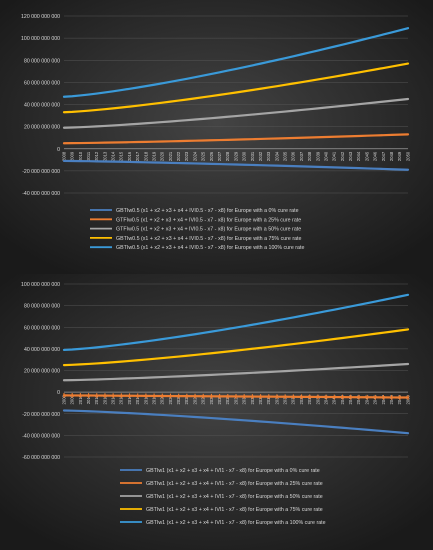 Image resolution: width=433 pixels, height=550 pixels. I want to click on x-tick-label: 2024, so click(194, 399).